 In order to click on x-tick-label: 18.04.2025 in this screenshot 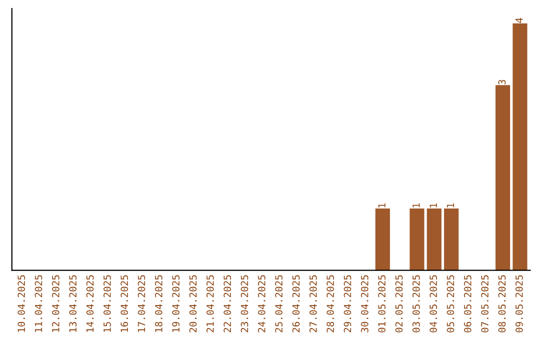, I will do `click(158, 303)`.